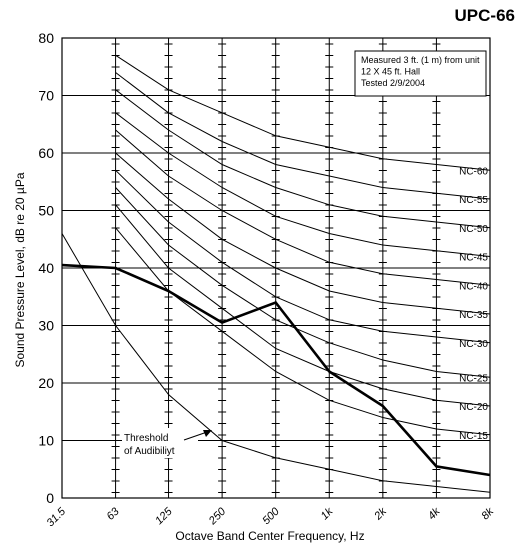  Describe the element at coordinates (46, 38) in the screenshot. I see `y-tick-label: 80` at that location.